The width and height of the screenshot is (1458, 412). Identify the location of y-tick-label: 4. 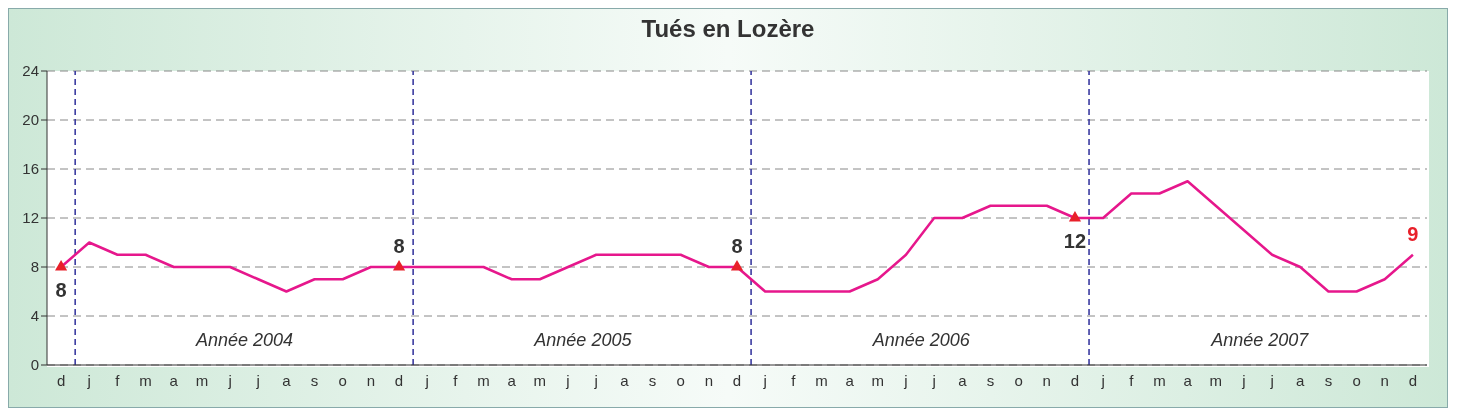
(34, 316).